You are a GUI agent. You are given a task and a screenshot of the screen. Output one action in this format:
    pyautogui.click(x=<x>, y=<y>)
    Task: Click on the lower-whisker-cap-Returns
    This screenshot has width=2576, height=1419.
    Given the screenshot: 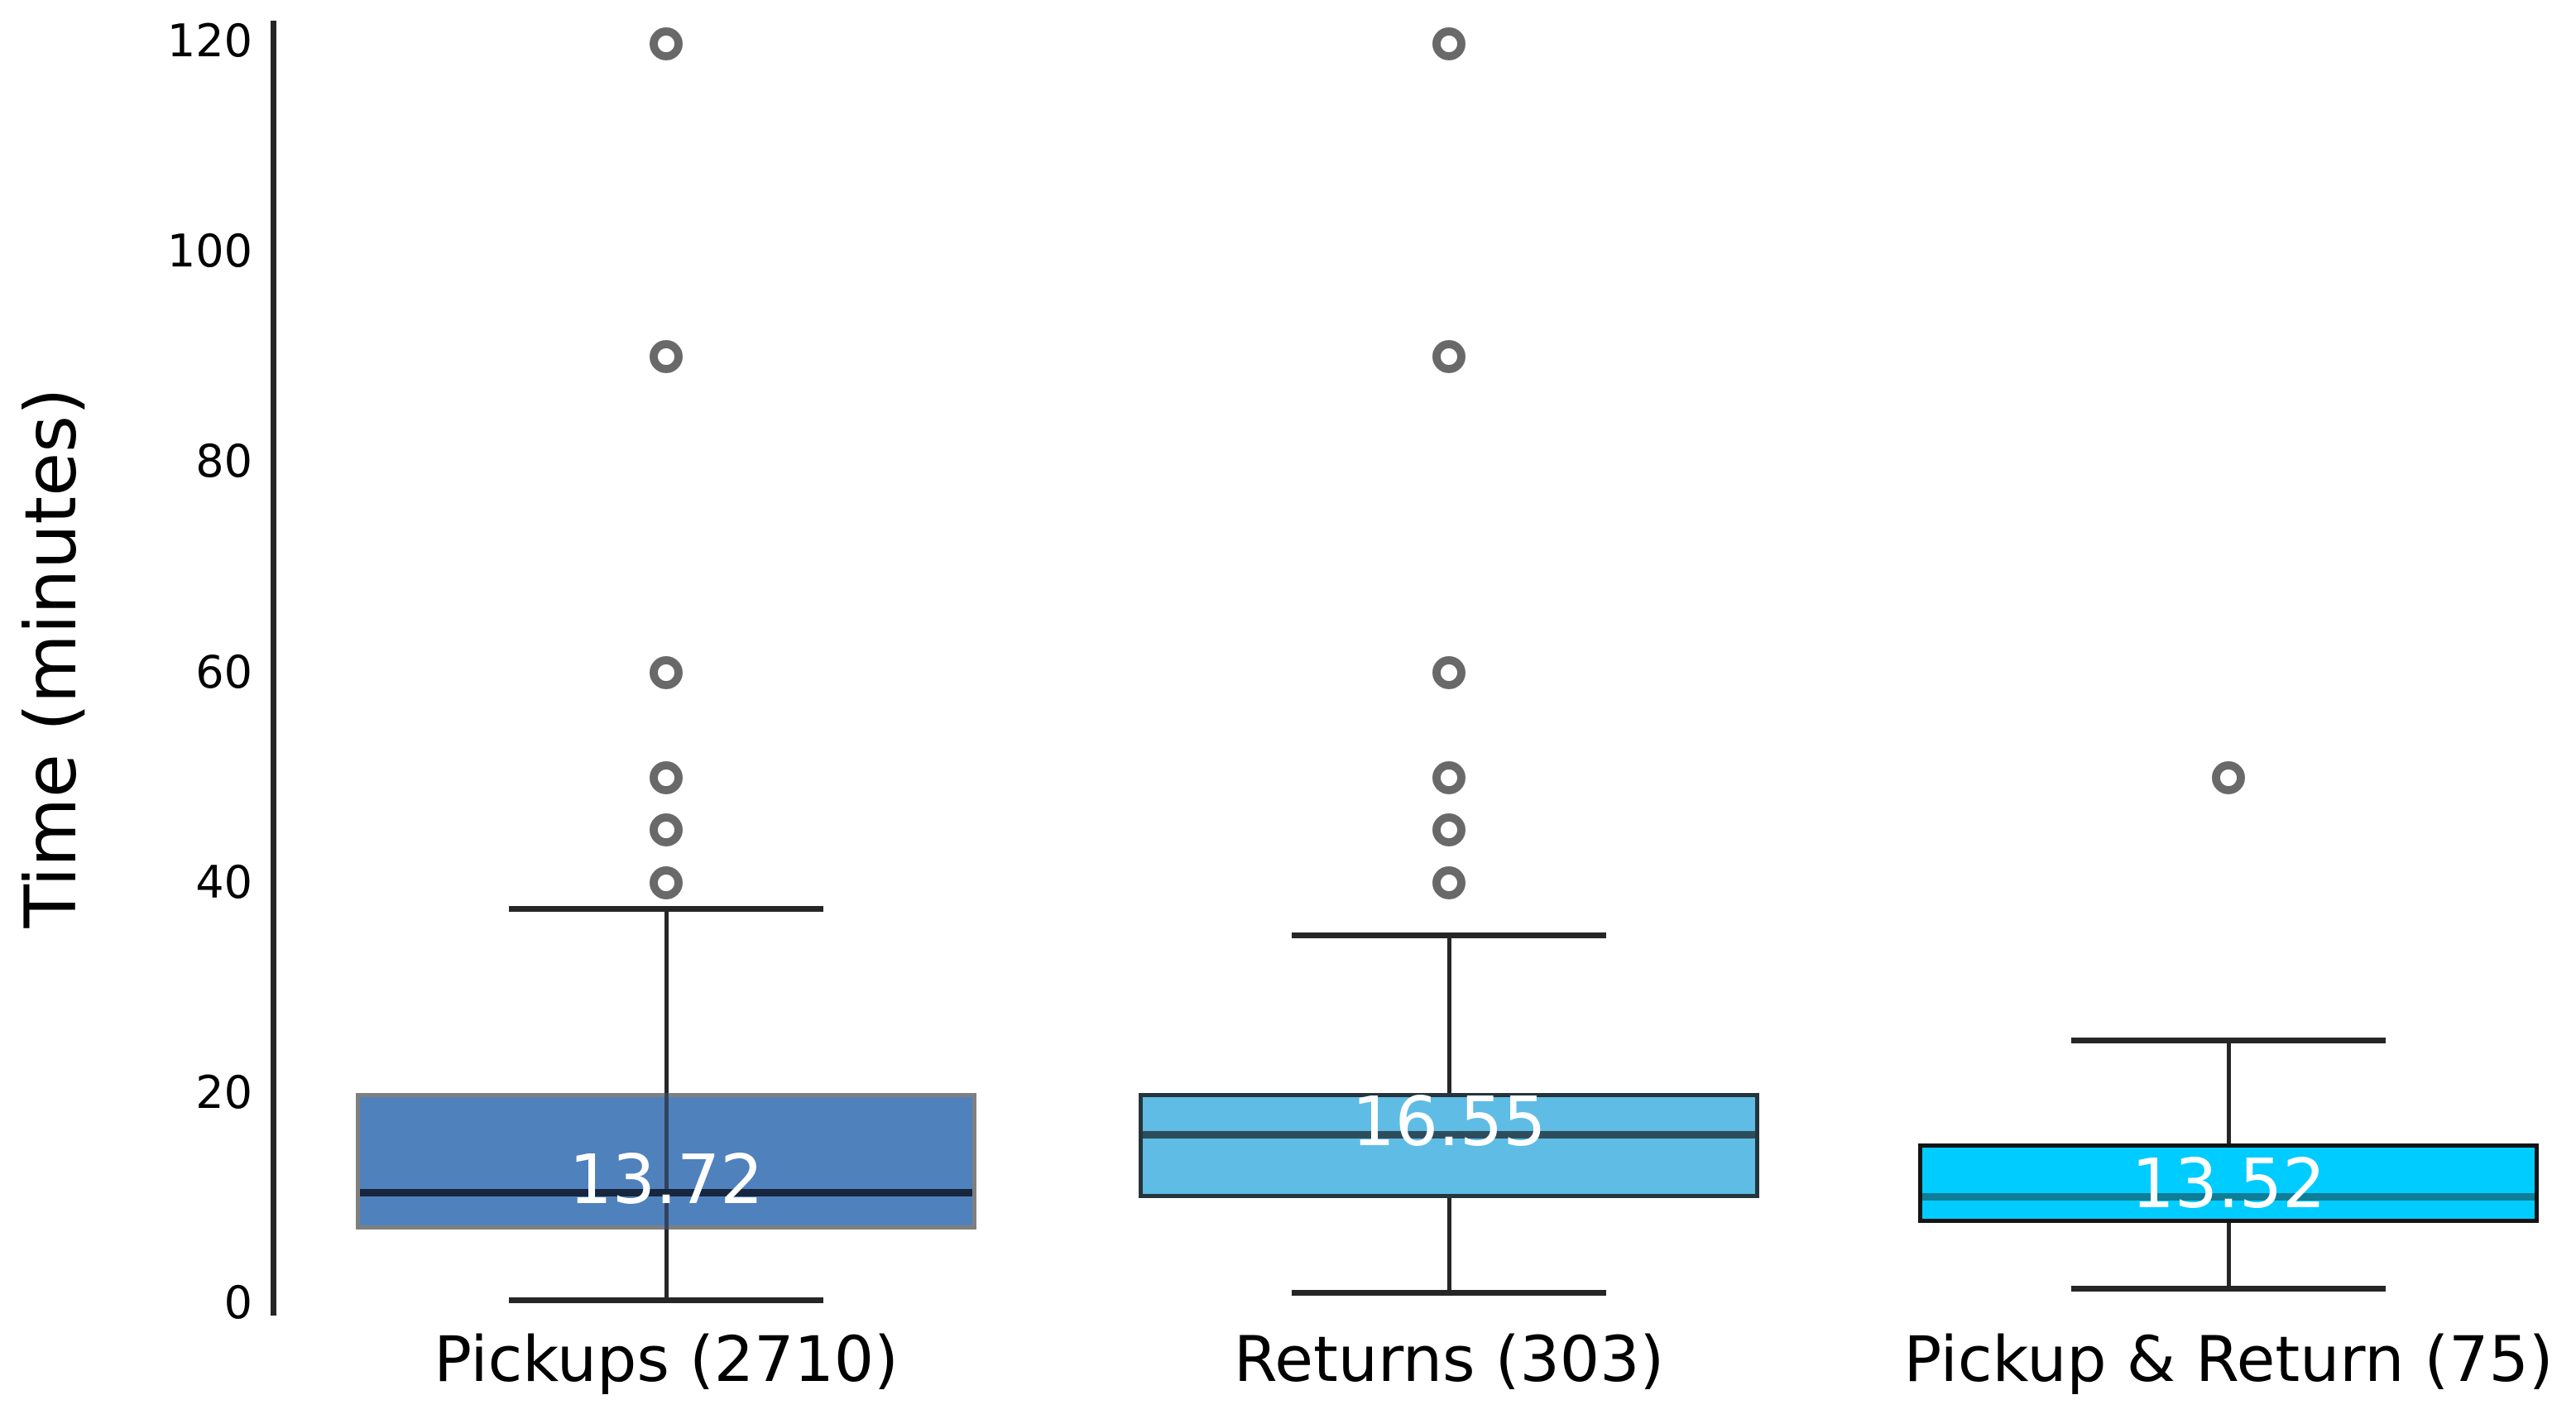 What is the action you would take?
    pyautogui.click(x=1449, y=1292)
    